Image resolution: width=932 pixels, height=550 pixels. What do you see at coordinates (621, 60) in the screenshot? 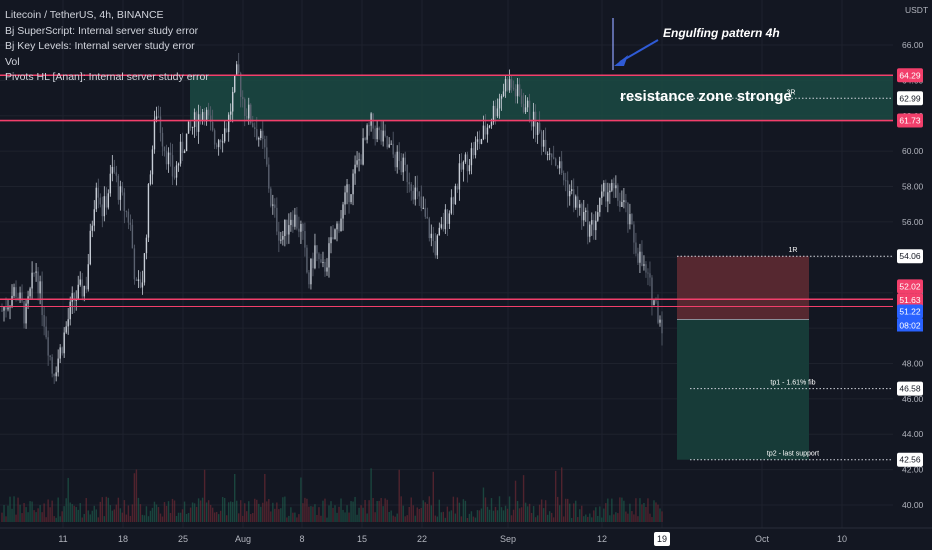
I see `engulfing-arrow-icon` at bounding box center [621, 60].